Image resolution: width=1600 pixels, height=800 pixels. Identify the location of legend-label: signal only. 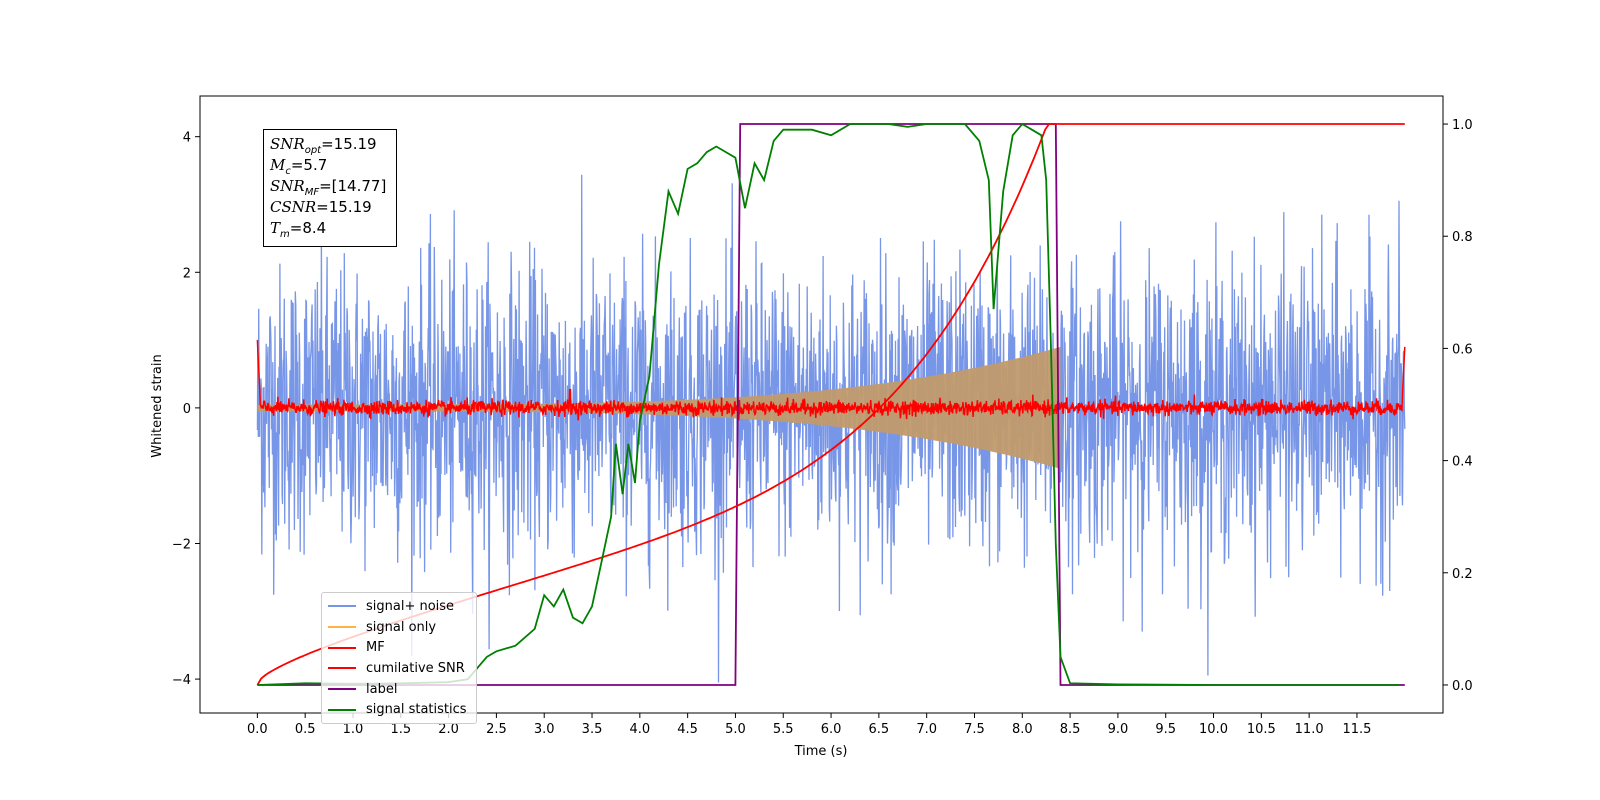
(401, 627).